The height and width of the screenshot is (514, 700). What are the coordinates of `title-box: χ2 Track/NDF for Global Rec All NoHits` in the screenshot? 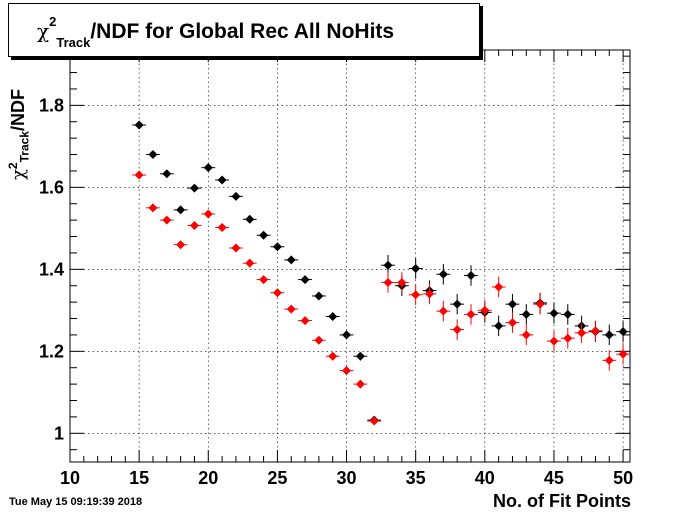 It's located at (244, 30).